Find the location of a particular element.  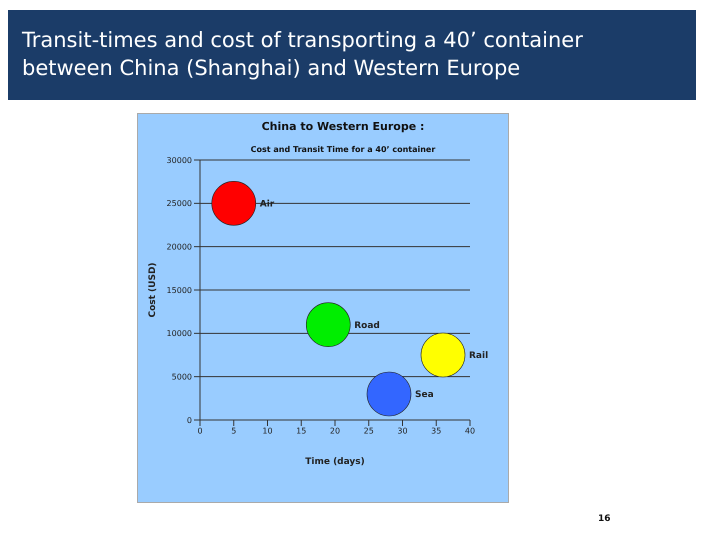

x-tick-label: 40 is located at coordinates (470, 431).